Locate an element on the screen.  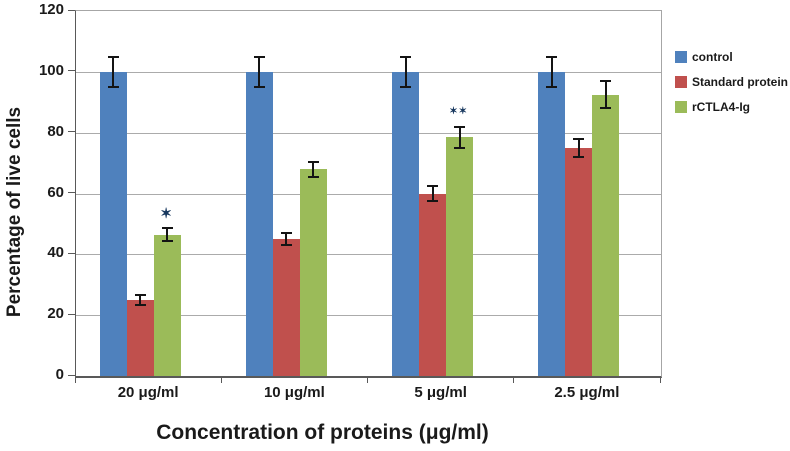
y-tick-label: 80 is located at coordinates (55, 131).